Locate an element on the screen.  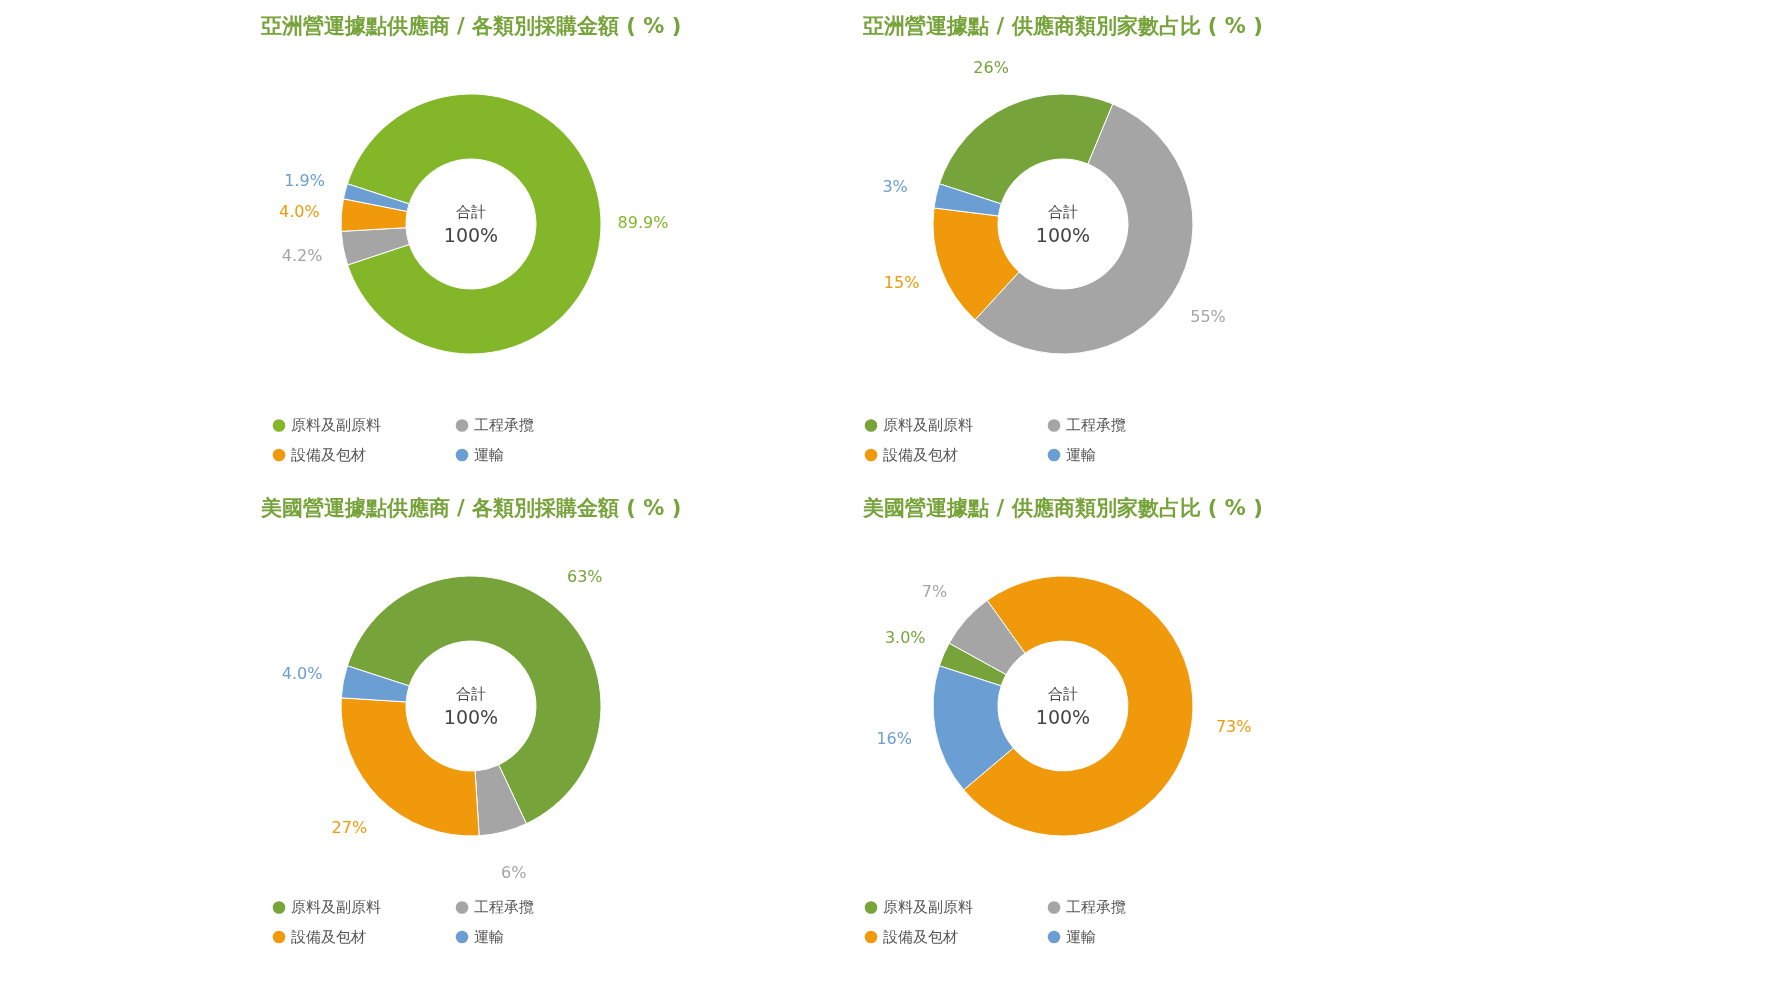
chart-title: 亞洲營運據點 / 供應商類別家數占比 ( % ) is located at coordinates (1062, 26).